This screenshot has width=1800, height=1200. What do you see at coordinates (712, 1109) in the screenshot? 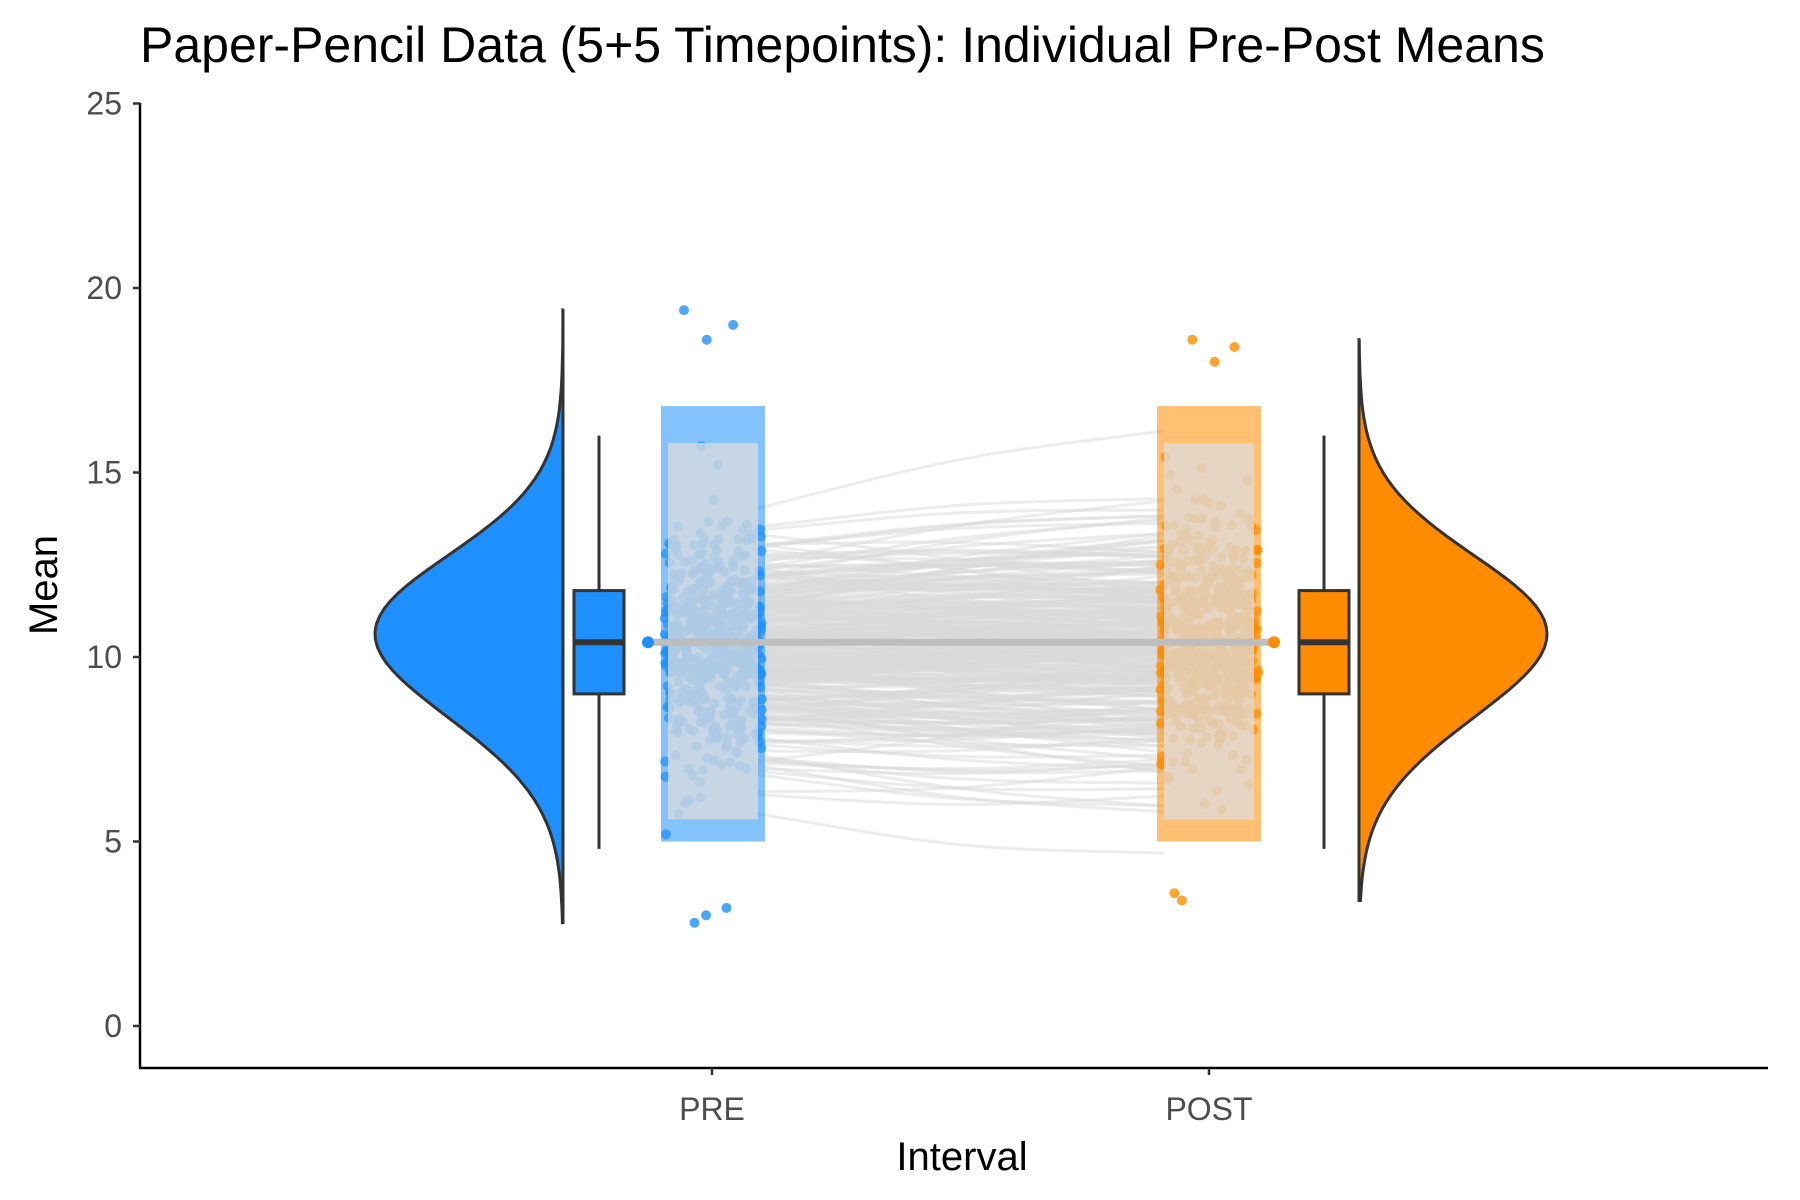
I see `x-tick-label-pre: PRE` at bounding box center [712, 1109].